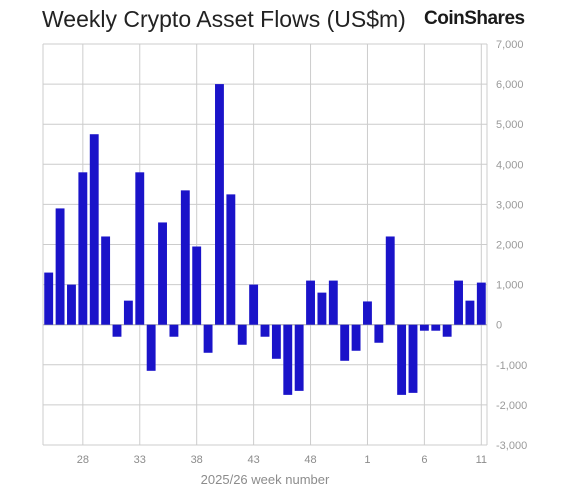  Describe the element at coordinates (510, 45) in the screenshot. I see `y-tick-label: 7,000` at that location.